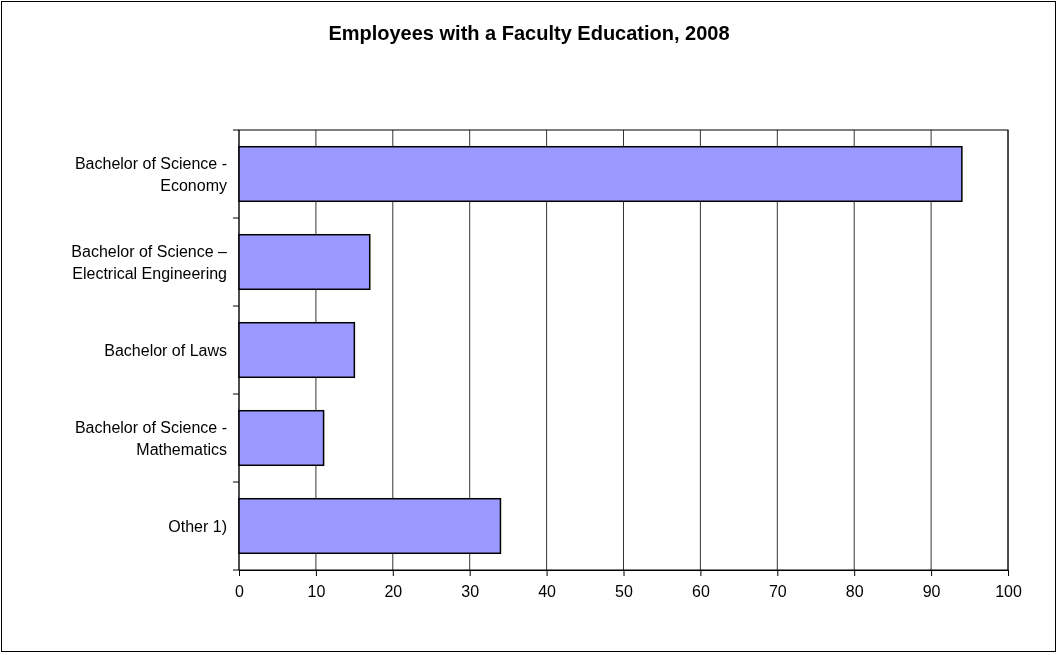 This screenshot has width=1058, height=655. I want to click on x-tick-label: 40, so click(547, 591).